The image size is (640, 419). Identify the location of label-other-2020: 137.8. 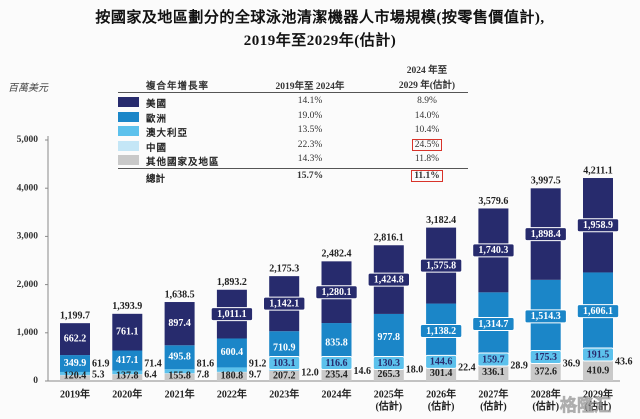
(127, 375).